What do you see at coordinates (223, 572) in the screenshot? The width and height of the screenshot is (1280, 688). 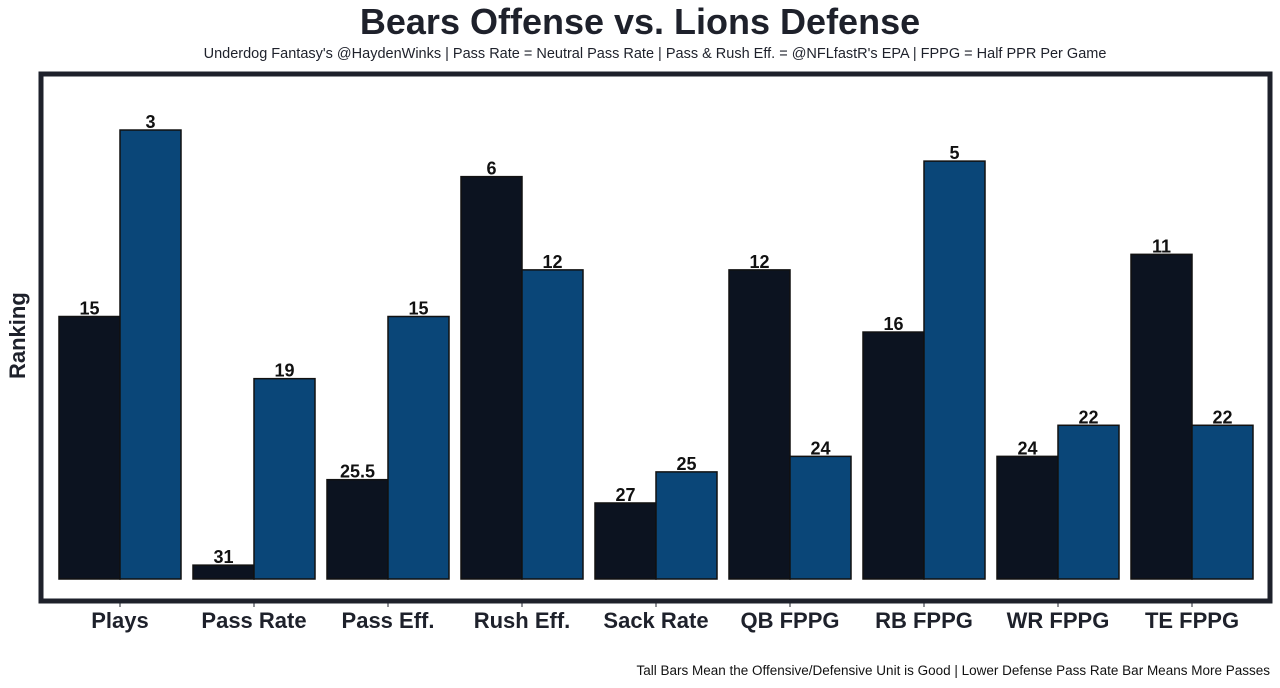 I see `bar-offense-pass-rate` at bounding box center [223, 572].